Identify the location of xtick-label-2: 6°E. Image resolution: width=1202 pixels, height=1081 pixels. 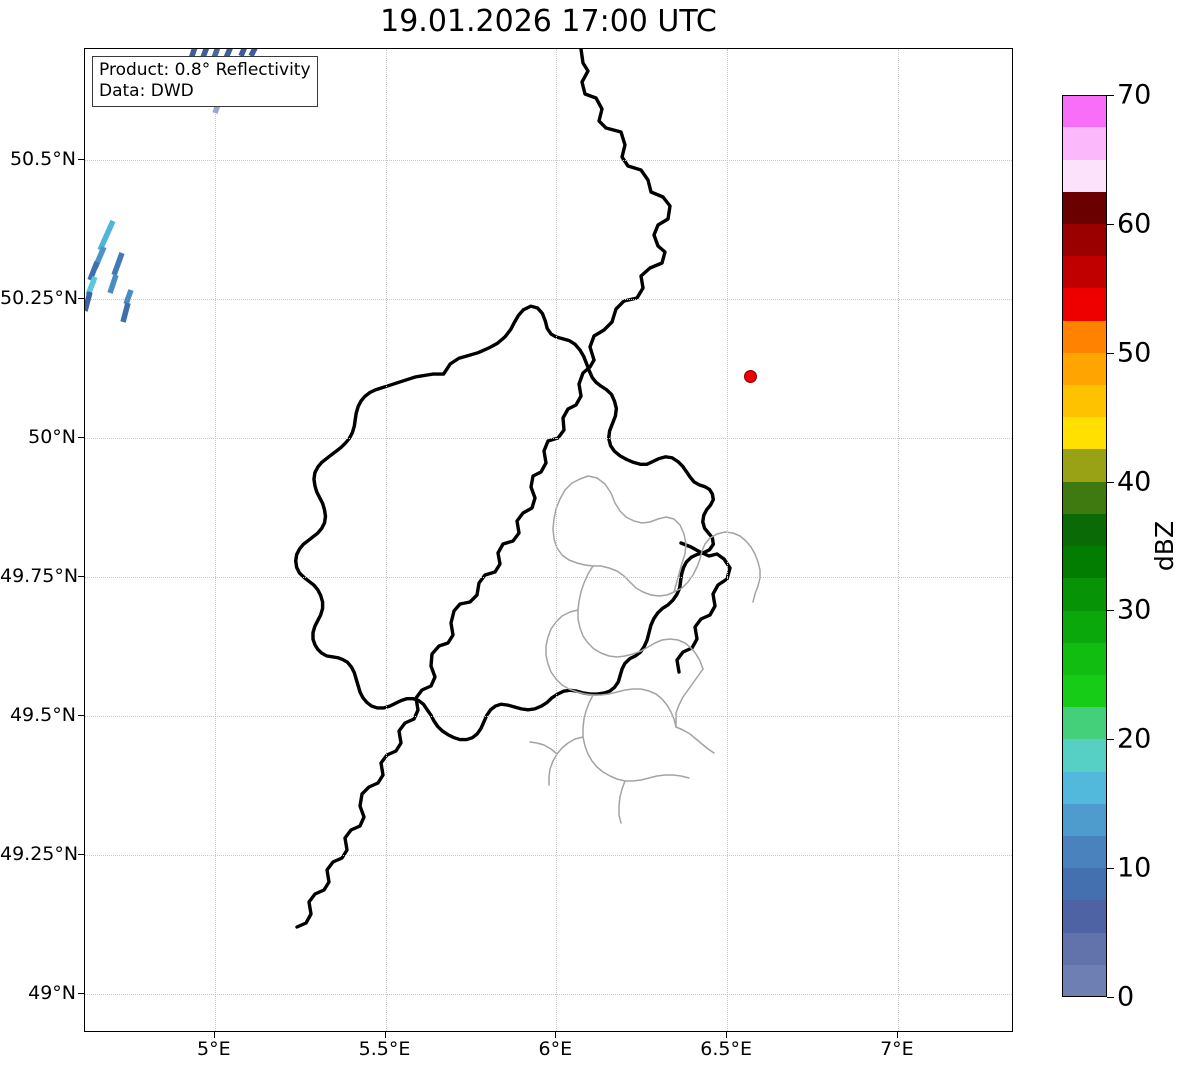
(555, 1049).